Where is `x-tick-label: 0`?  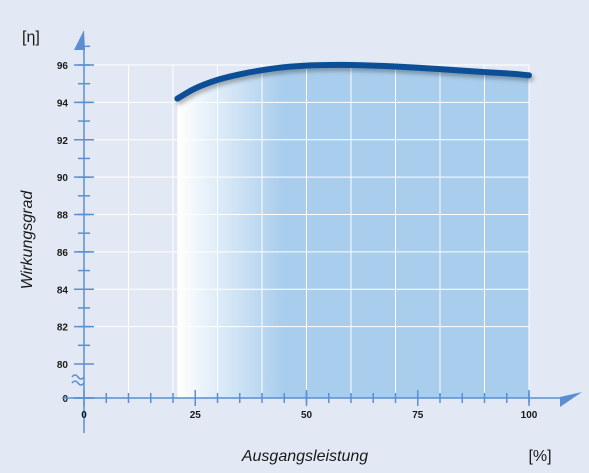
x-tick-label: 0 is located at coordinates (84, 415).